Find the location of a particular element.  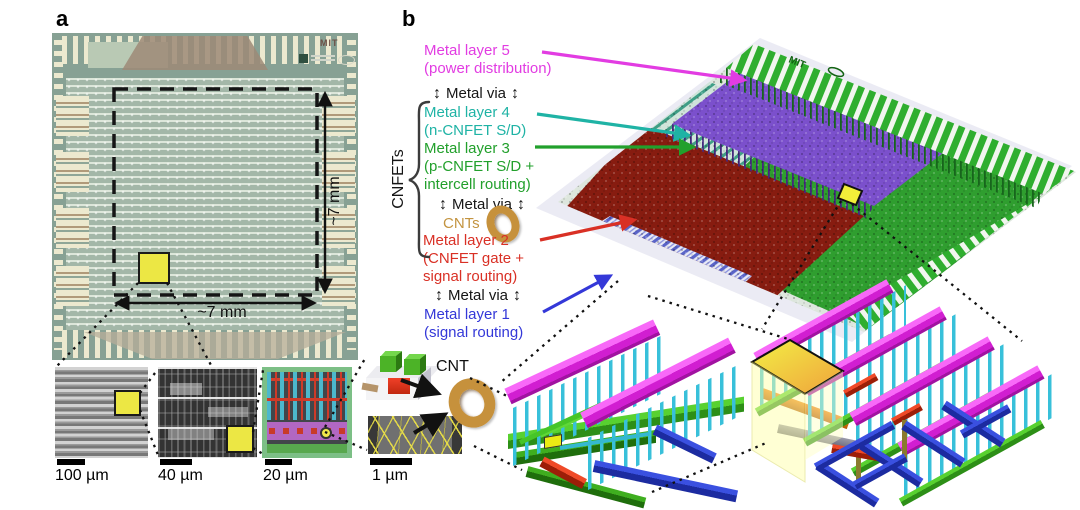

legend-title: CNTs is located at coordinates (461, 223).